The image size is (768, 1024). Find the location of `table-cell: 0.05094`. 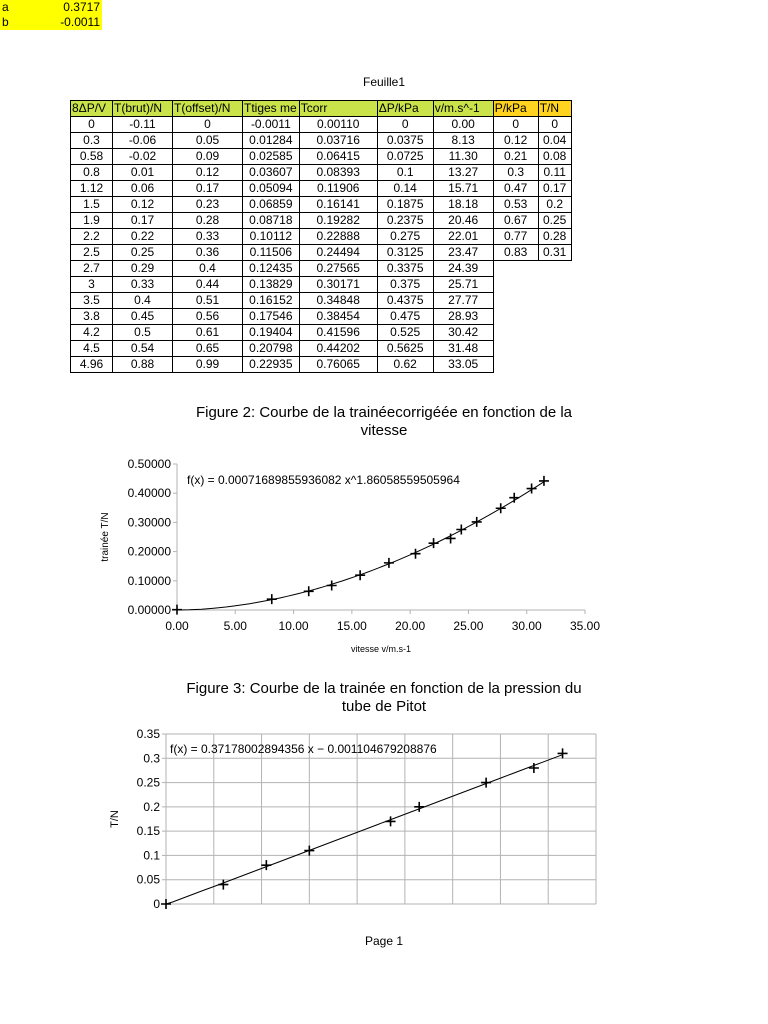

table-cell: 0.05094 is located at coordinates (271, 188).